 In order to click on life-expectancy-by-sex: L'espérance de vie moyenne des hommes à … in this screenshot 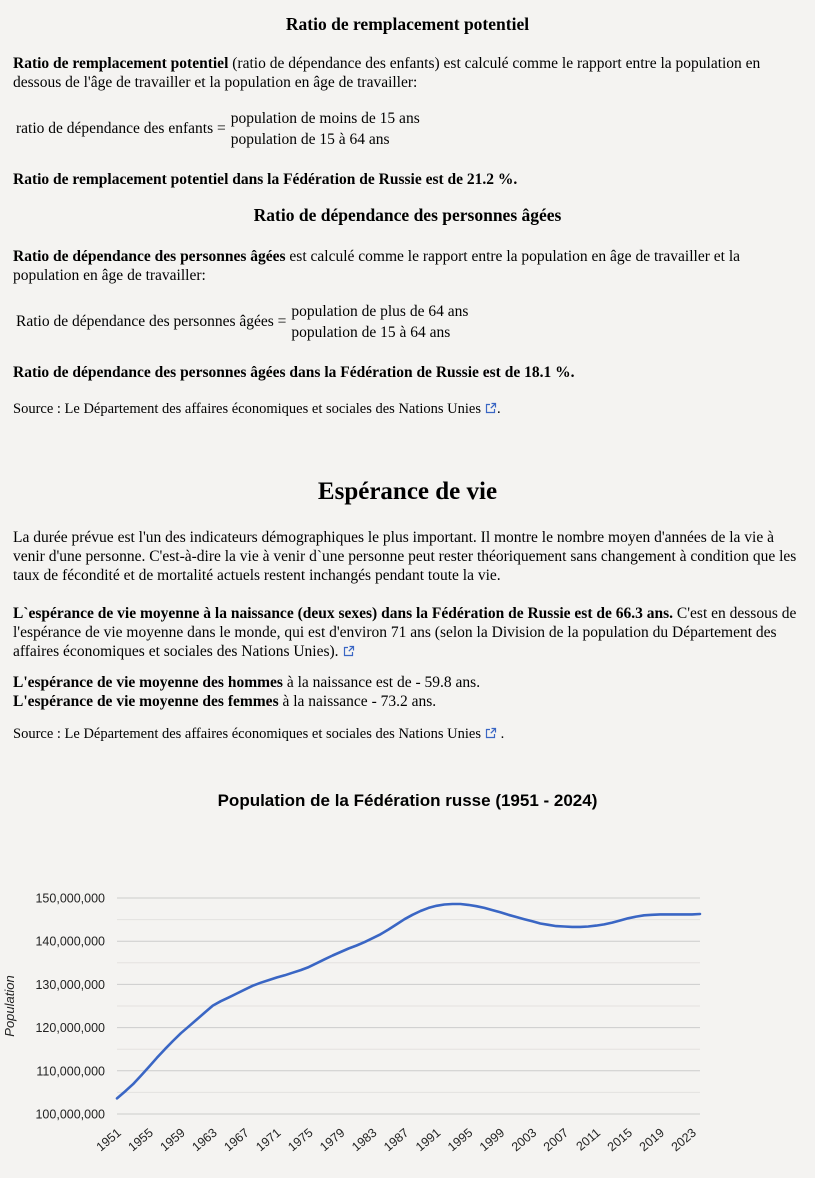, I will do `click(407, 692)`.